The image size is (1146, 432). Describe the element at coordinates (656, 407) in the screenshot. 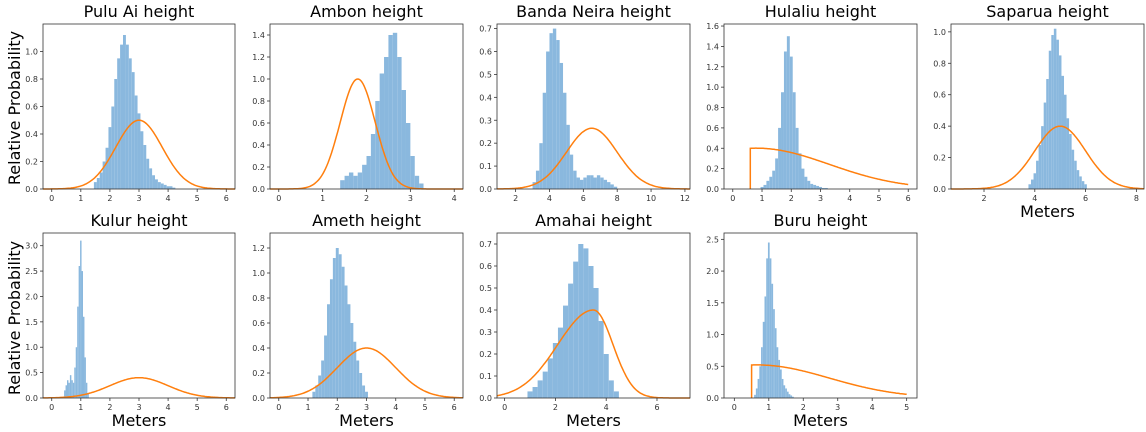

I see `x-tick-label: 6` at that location.